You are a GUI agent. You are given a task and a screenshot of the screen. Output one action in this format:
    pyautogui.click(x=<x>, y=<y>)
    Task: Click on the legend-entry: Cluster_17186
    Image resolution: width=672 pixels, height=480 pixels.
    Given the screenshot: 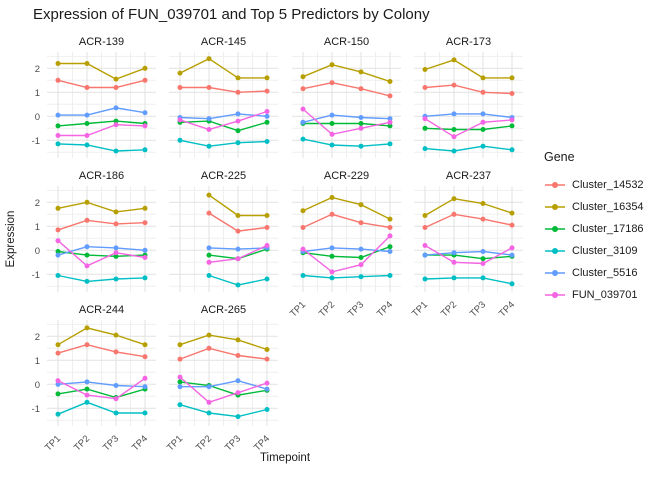 What is the action you would take?
    pyautogui.click(x=594, y=229)
    